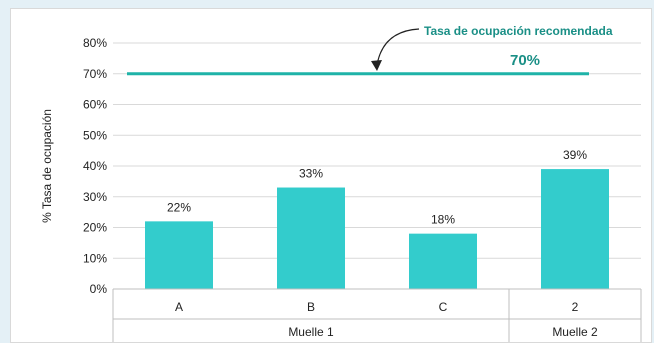 This screenshot has height=343, width=654. I want to click on group-label: Muelle 1, so click(311, 332).